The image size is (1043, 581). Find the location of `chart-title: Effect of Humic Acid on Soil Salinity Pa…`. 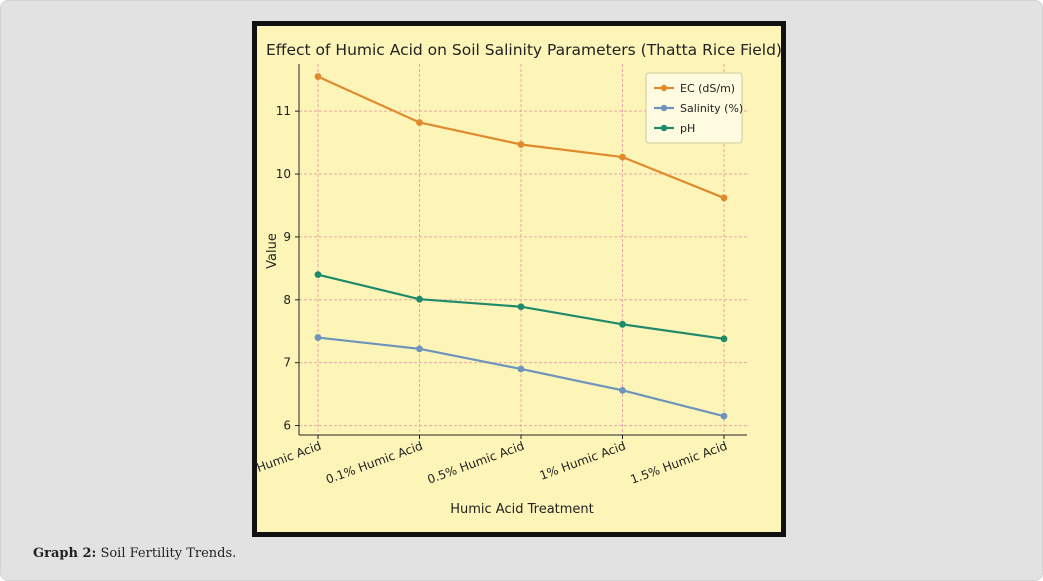

chart-title: Effect of Humic Acid on Soil Salinity Pa… is located at coordinates (524, 50).